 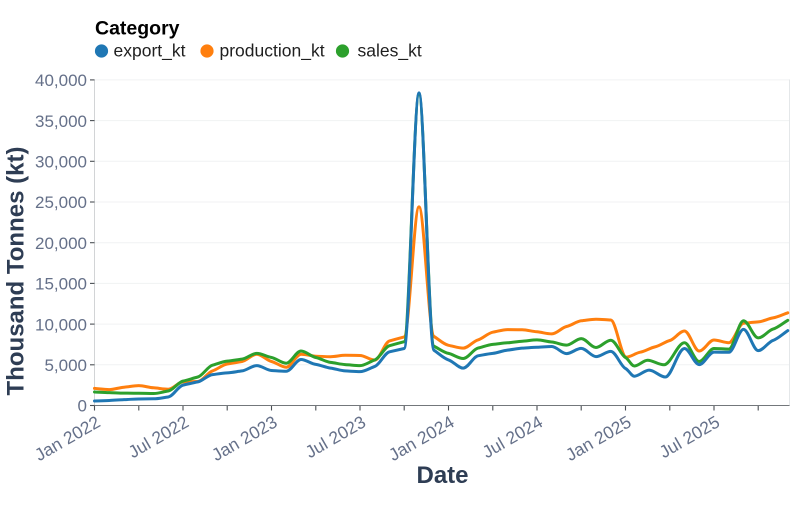 I want to click on svg-text: 20,000, so click(x=61, y=243).